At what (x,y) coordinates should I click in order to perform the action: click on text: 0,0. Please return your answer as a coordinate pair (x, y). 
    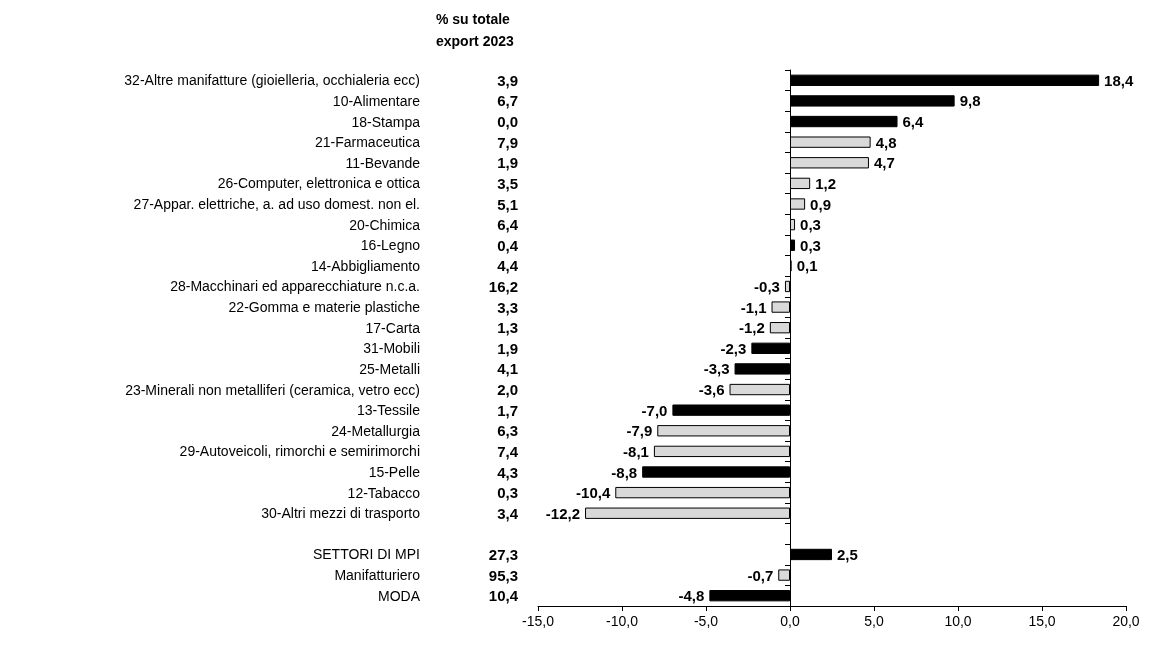
    Looking at the image, I should click on (507, 122).